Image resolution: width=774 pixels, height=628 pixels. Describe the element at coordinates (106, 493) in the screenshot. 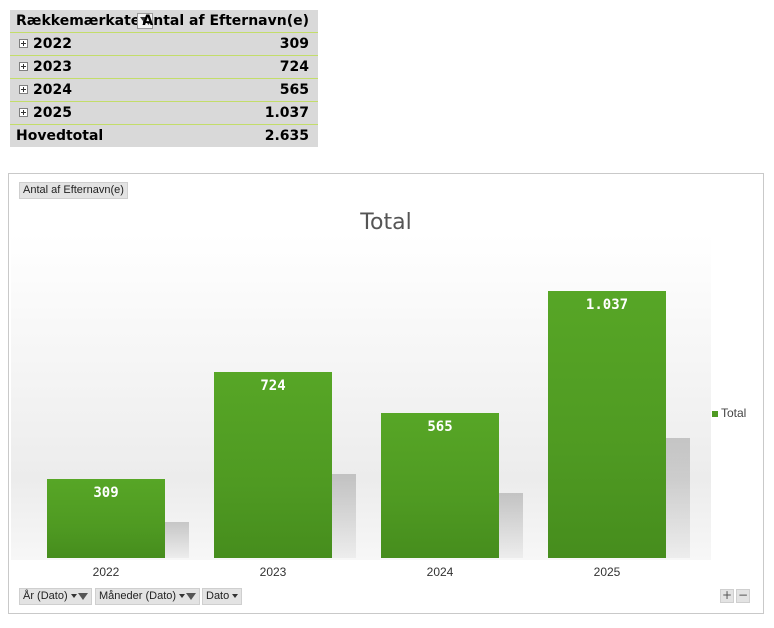

I see `data-label: 309` at that location.